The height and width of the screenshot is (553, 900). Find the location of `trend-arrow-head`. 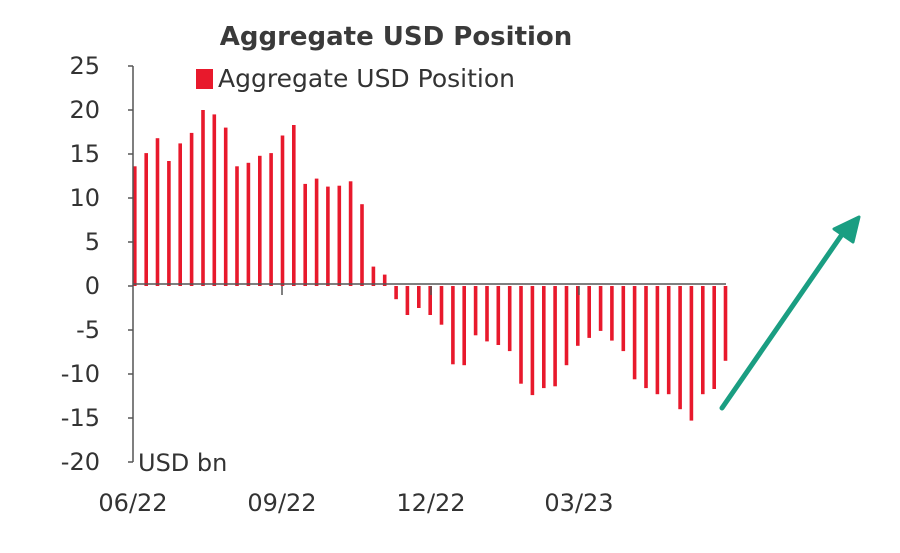

trend-arrow-head is located at coordinates (846, 229).